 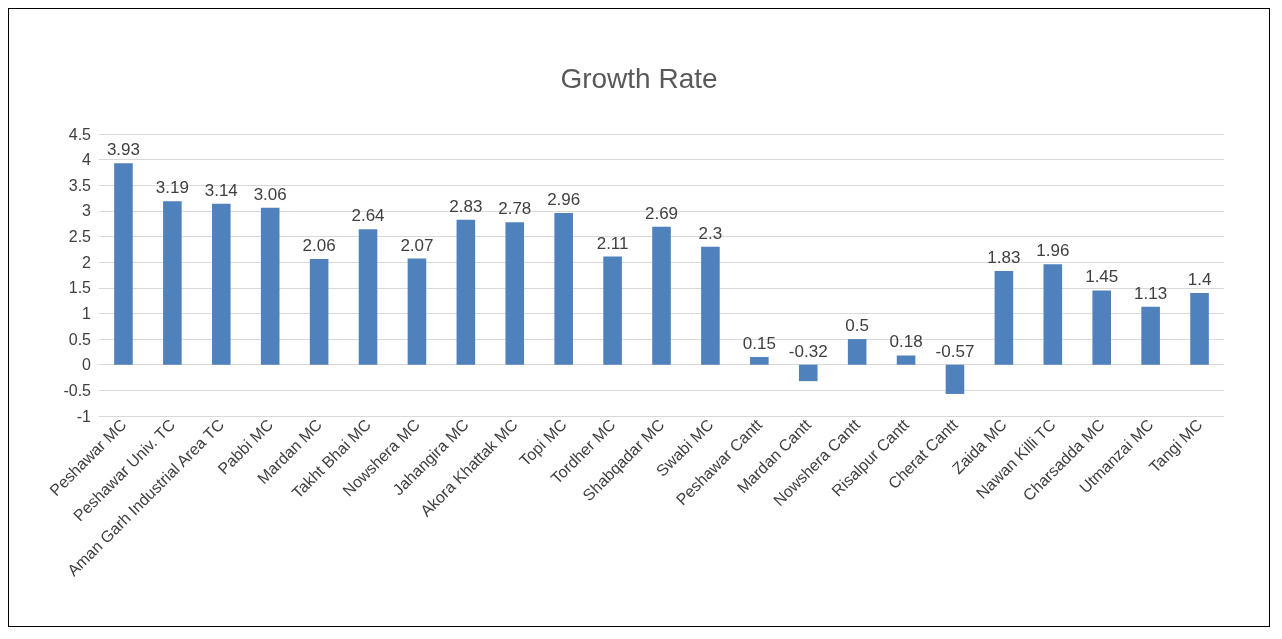 What do you see at coordinates (1053, 251) in the screenshot?
I see `data-label: 1.96` at bounding box center [1053, 251].